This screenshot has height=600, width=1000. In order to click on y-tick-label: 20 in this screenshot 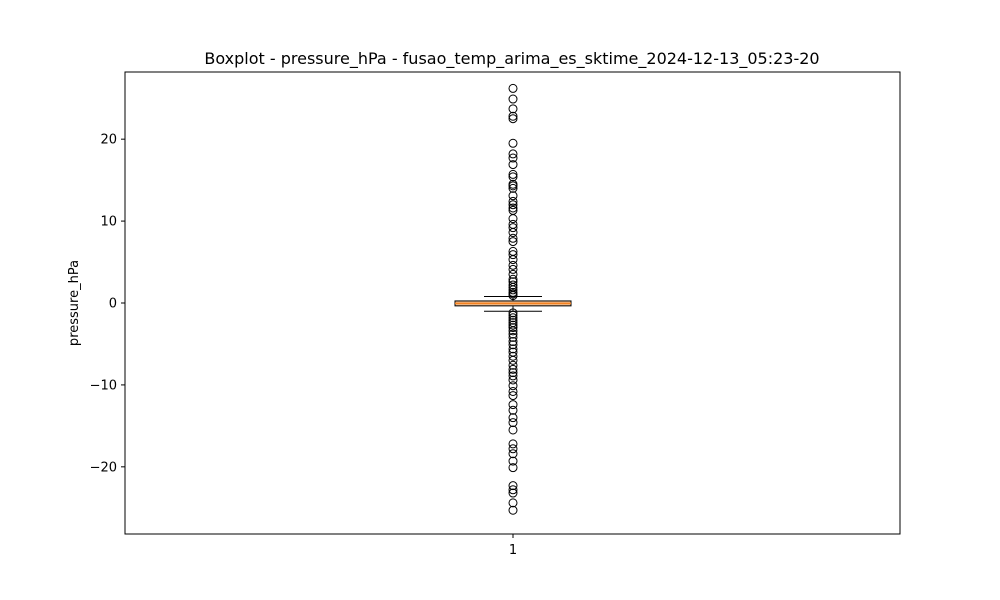, I will do `click(108, 140)`.